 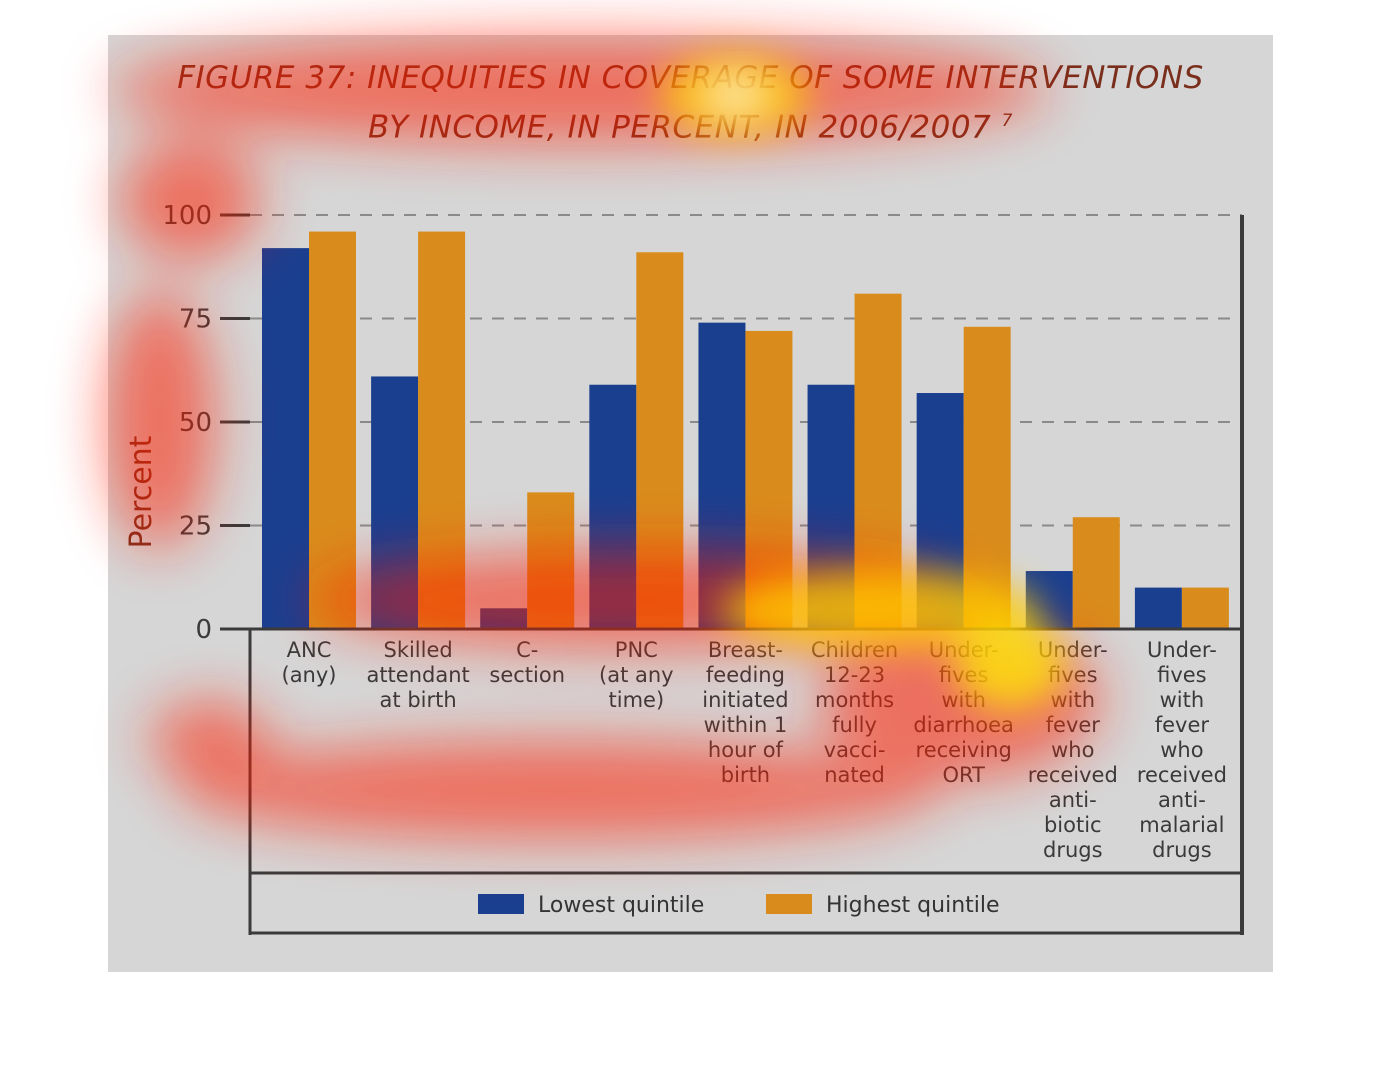 I want to click on y-axis-label: Percent, so click(x=141, y=491).